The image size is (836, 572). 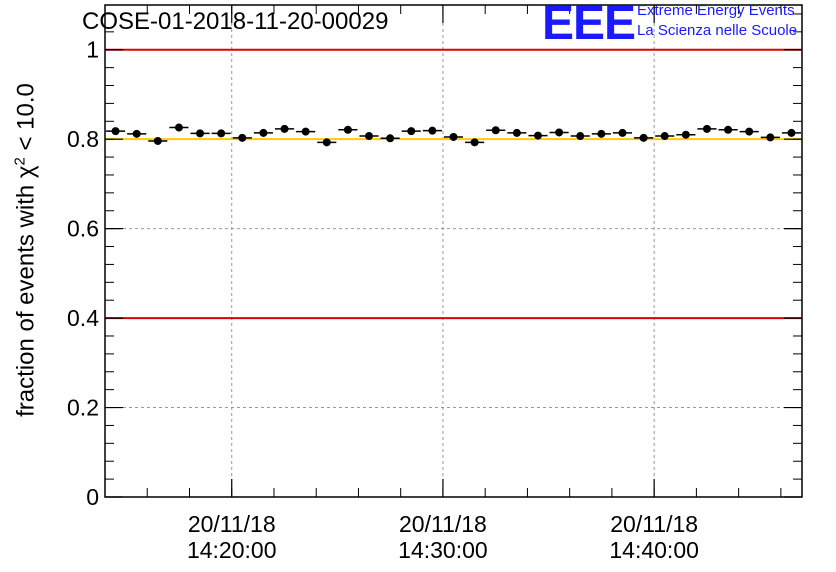 What do you see at coordinates (654, 550) in the screenshot?
I see `x-tick-label-time: 14:40:00` at bounding box center [654, 550].